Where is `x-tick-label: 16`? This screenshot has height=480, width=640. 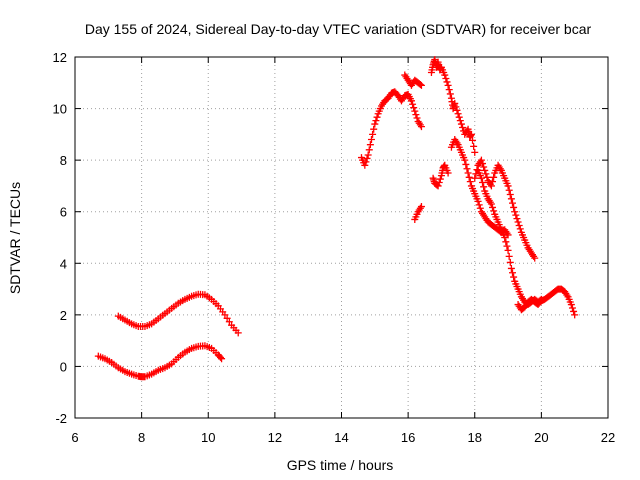 x-tick-label: 16 is located at coordinates (408, 437).